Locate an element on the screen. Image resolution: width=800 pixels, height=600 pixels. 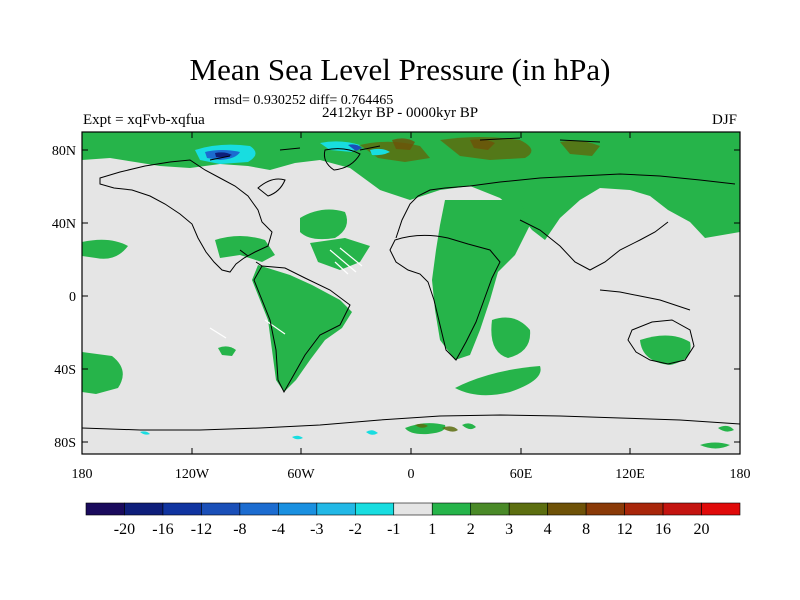
strongest-positive-regions is located at coordinates (443, 144).